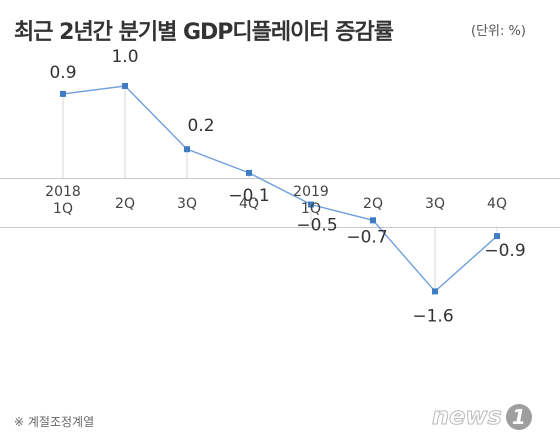  Describe the element at coordinates (498, 31) in the screenshot. I see `unit-label: (단위: %)` at that location.